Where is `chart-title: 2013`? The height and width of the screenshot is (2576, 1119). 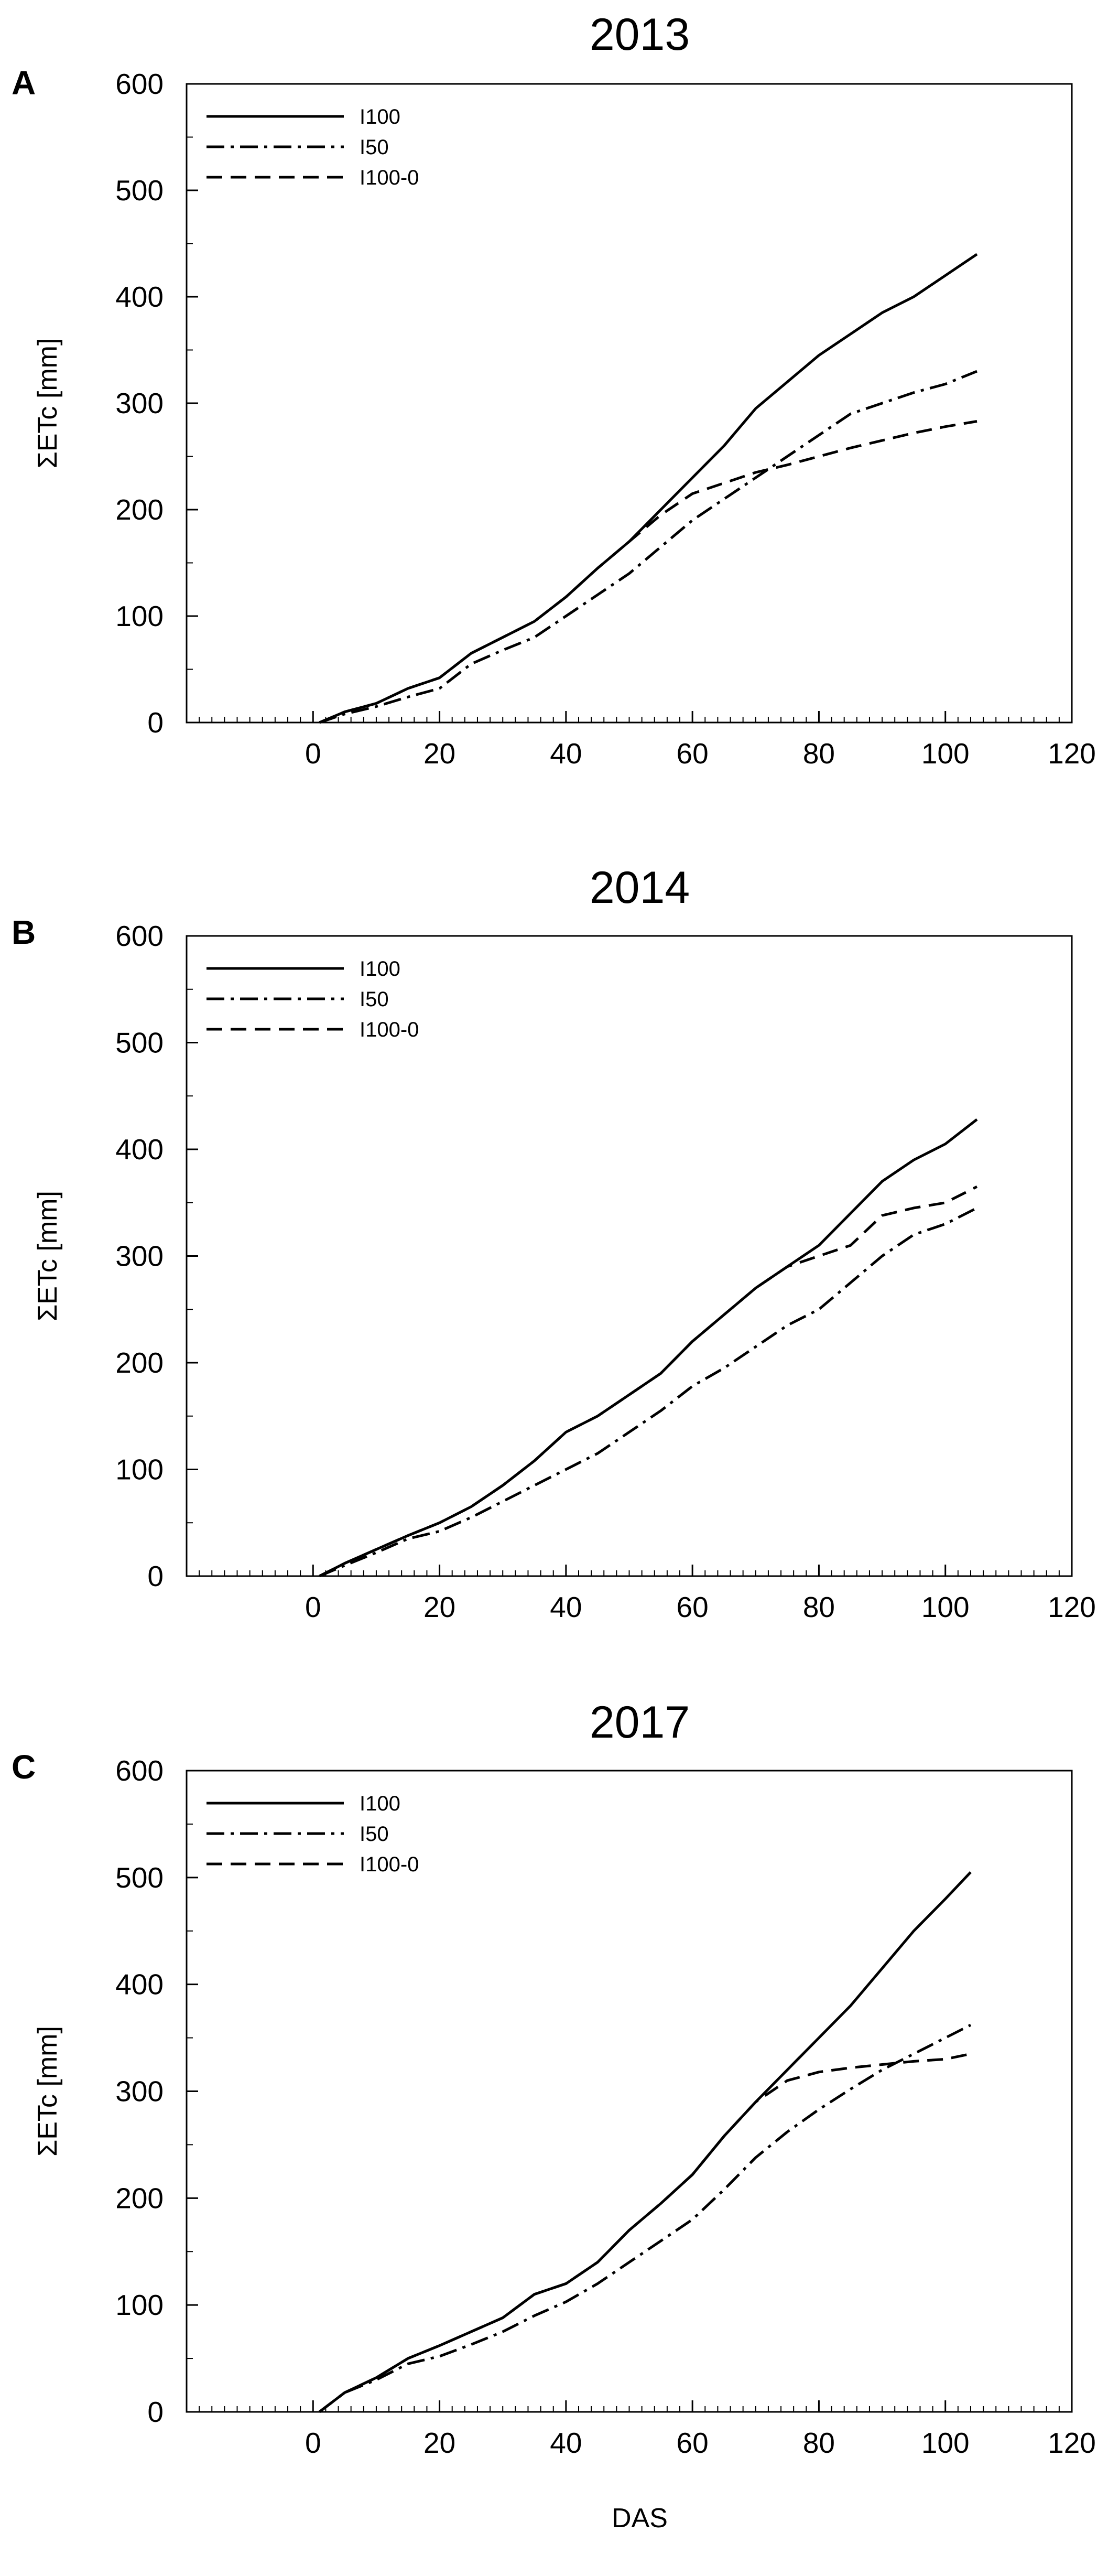
chart-title: 2013 is located at coordinates (640, 34).